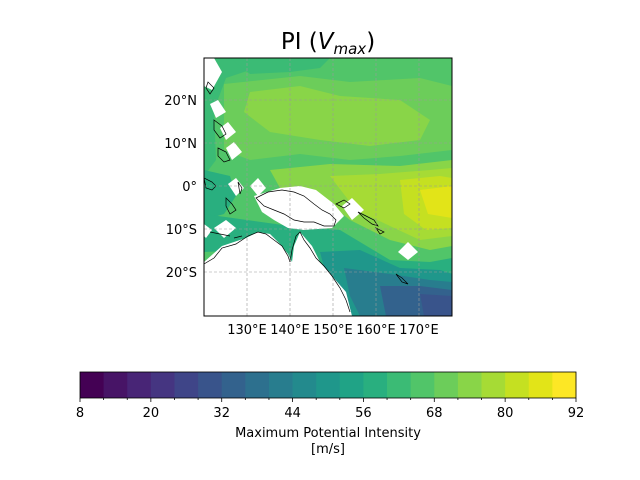 This screenshot has height=480, width=640. I want to click on no-data-australia, so click(278, 274).